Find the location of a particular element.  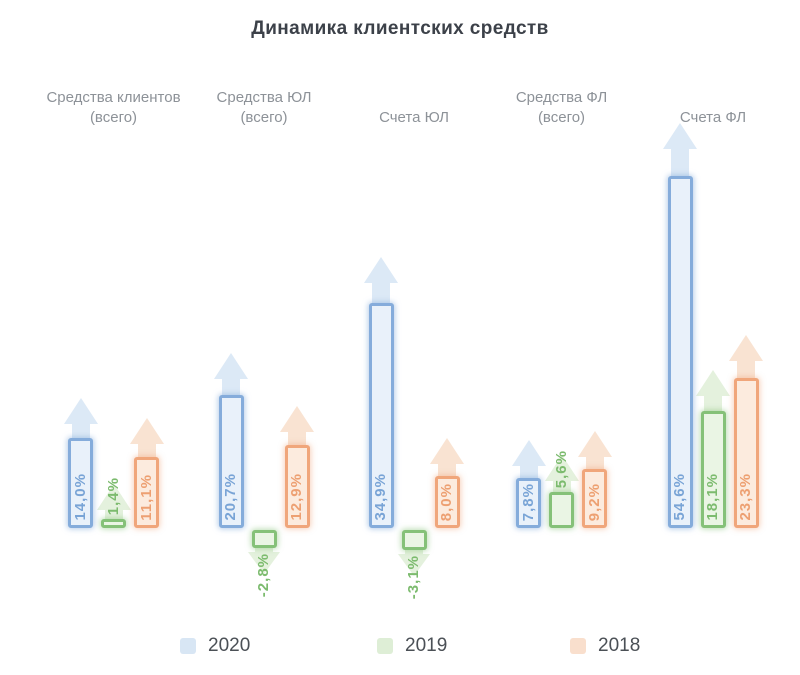

legend-swatch-2018 is located at coordinates (578, 646).